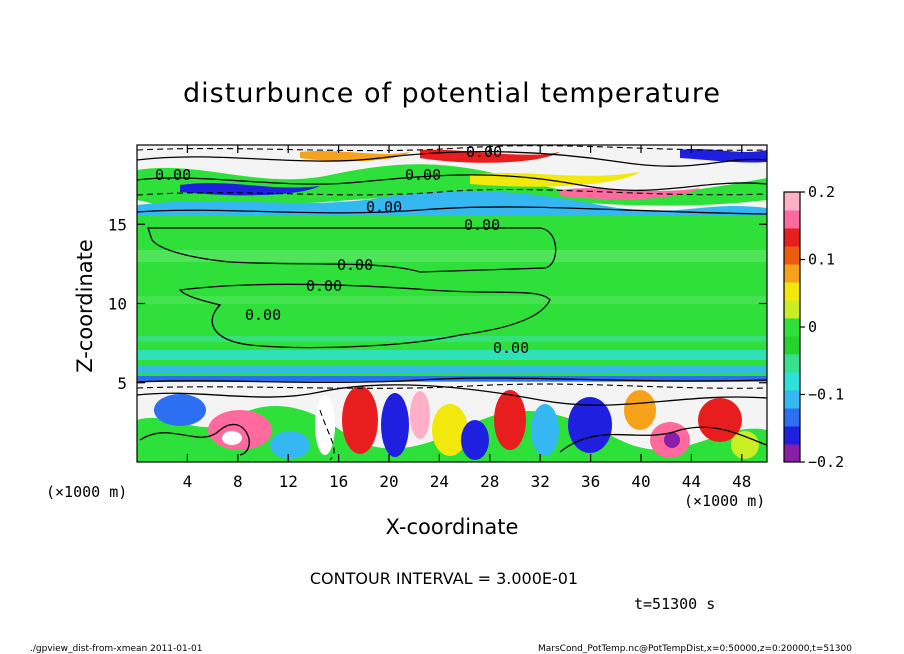  Describe the element at coordinates (590, 481) in the screenshot. I see `x-tick-label: 36` at that location.